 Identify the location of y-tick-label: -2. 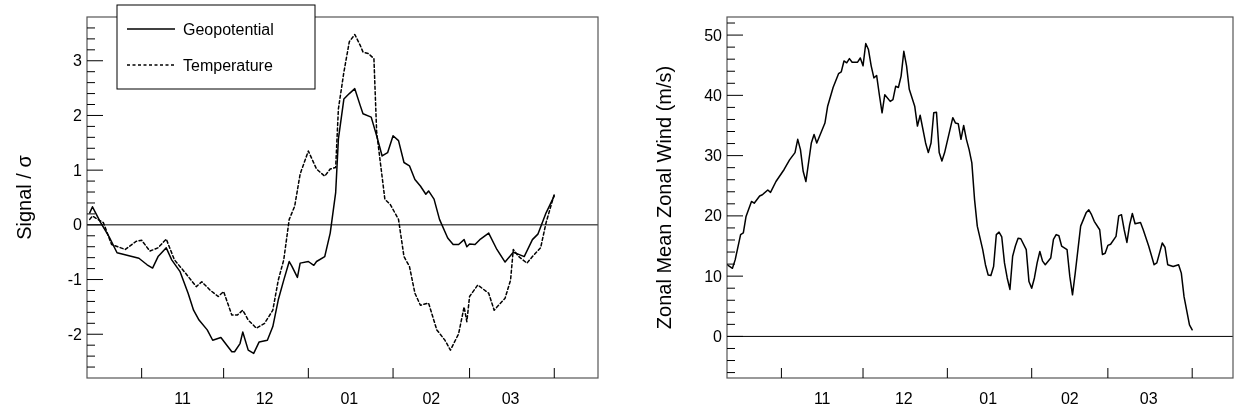
(75, 334).